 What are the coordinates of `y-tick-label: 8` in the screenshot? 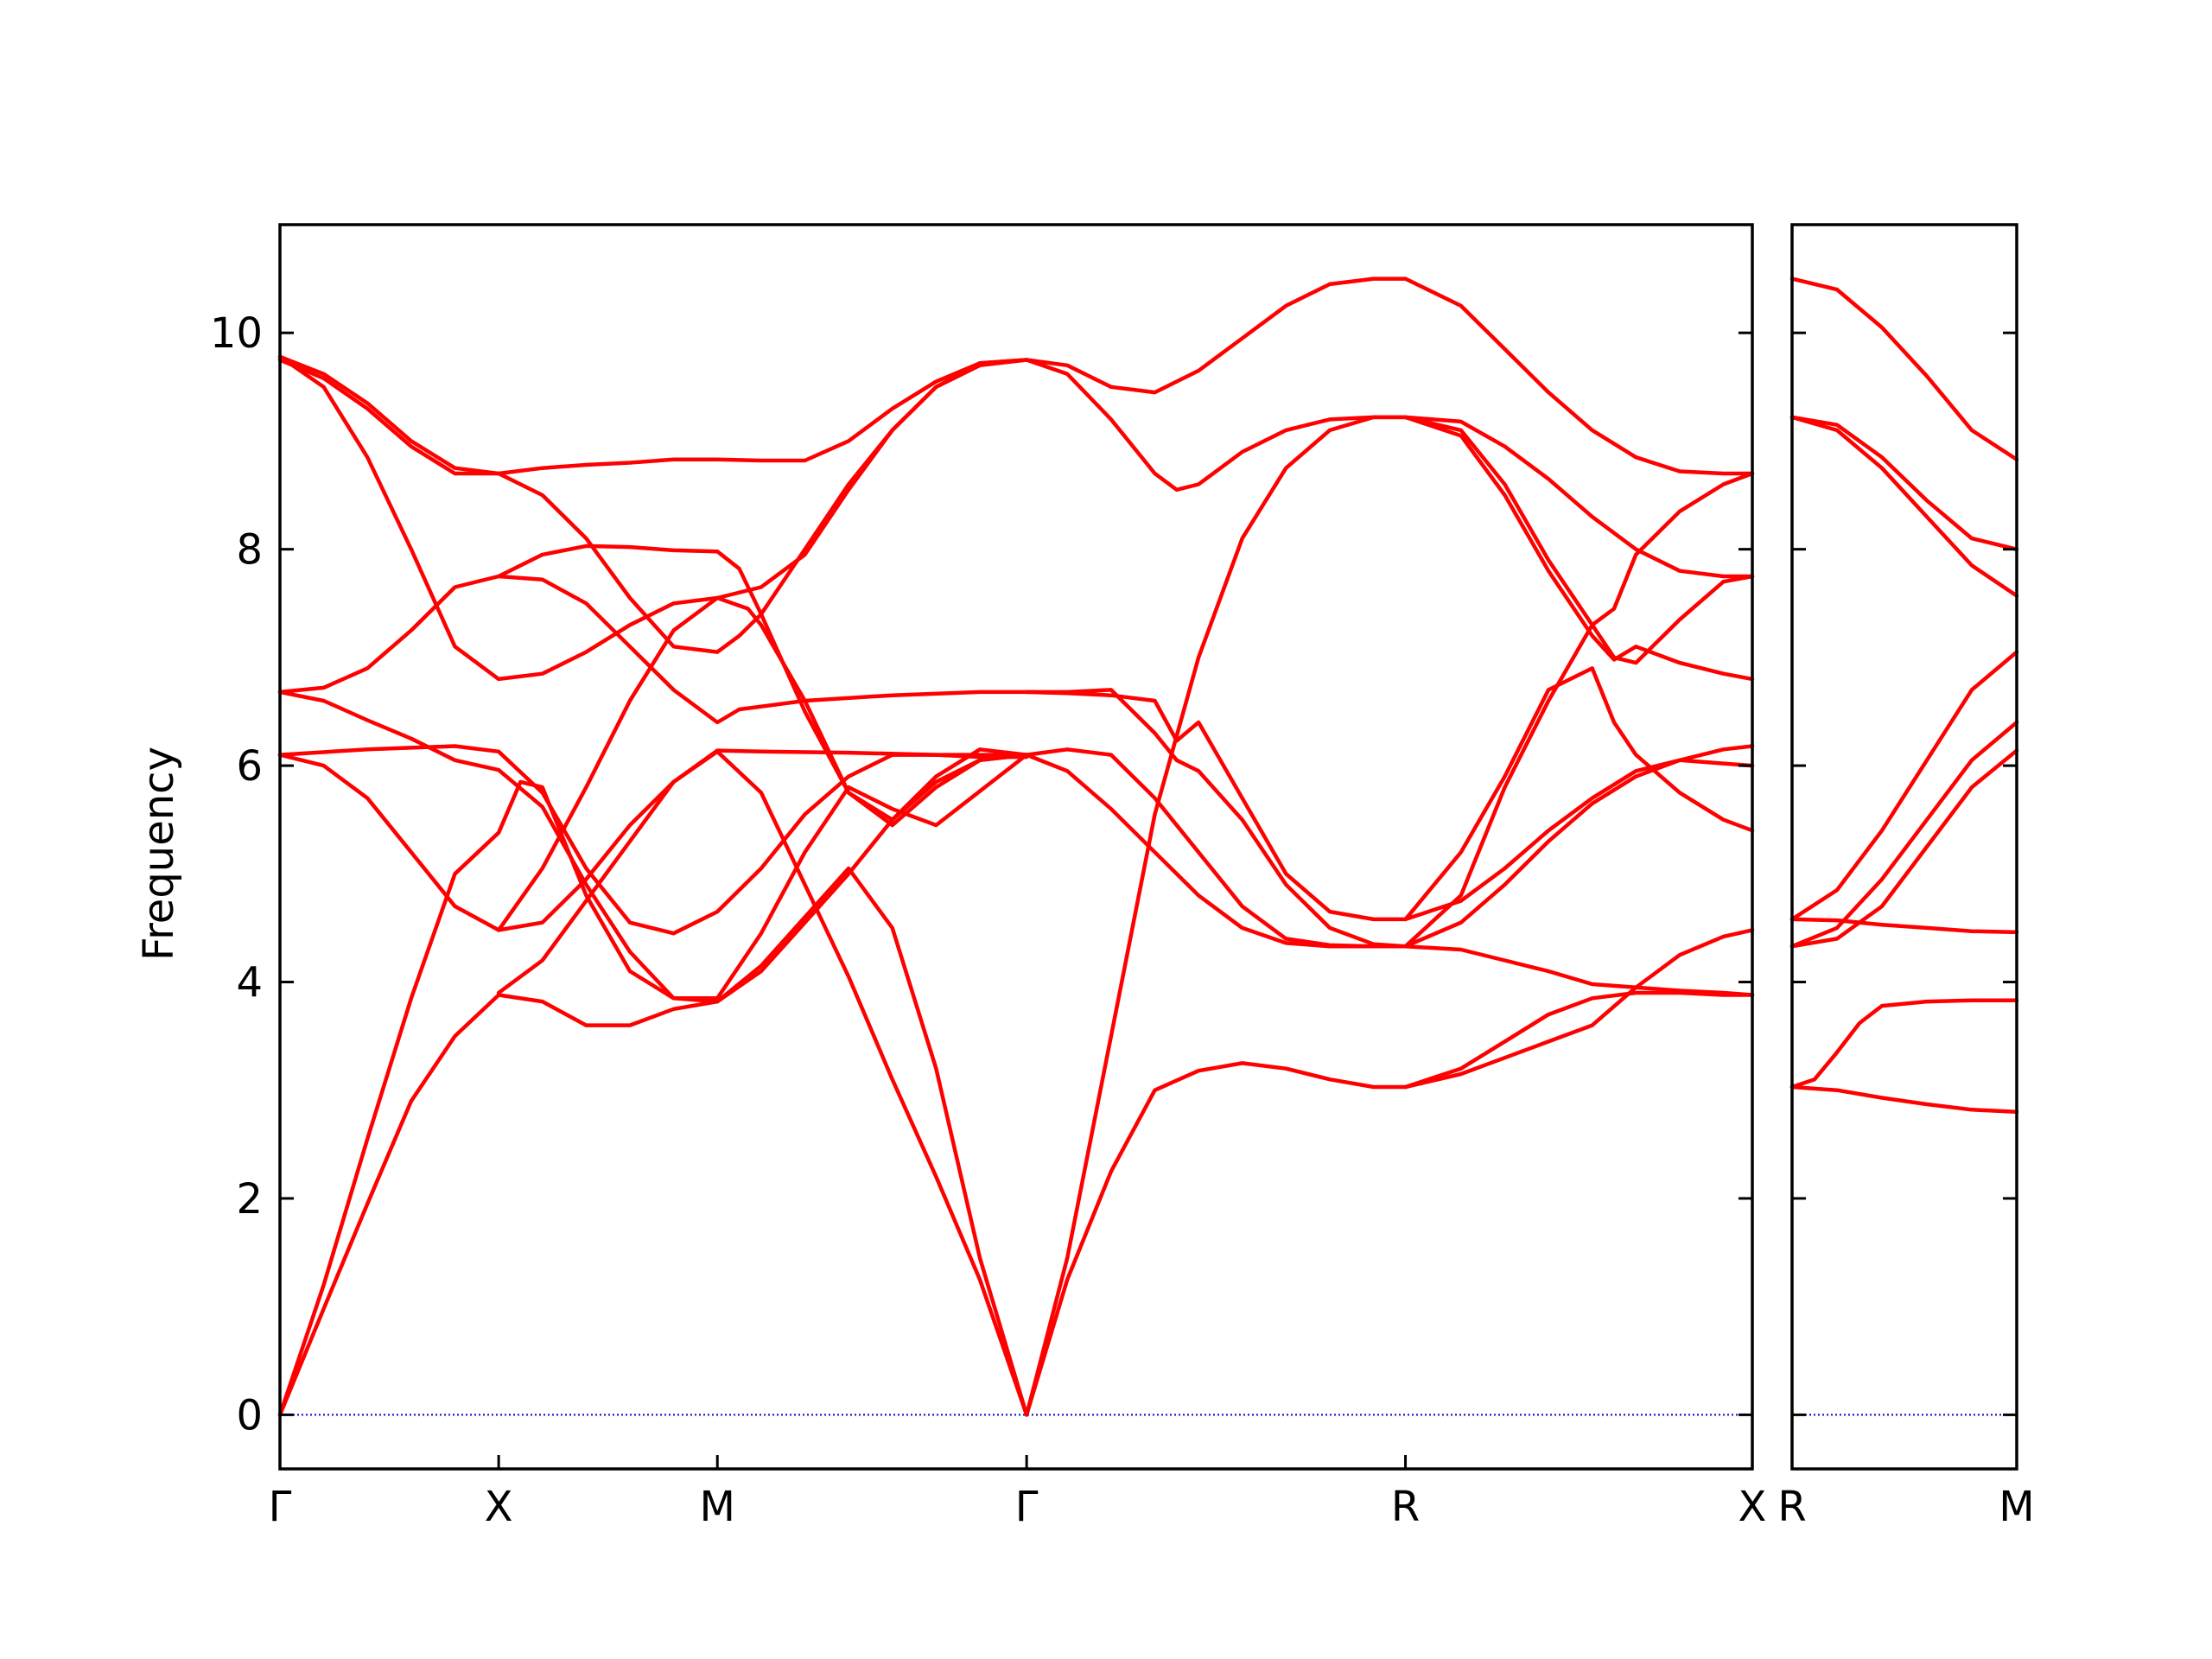 It's located at (249, 550).